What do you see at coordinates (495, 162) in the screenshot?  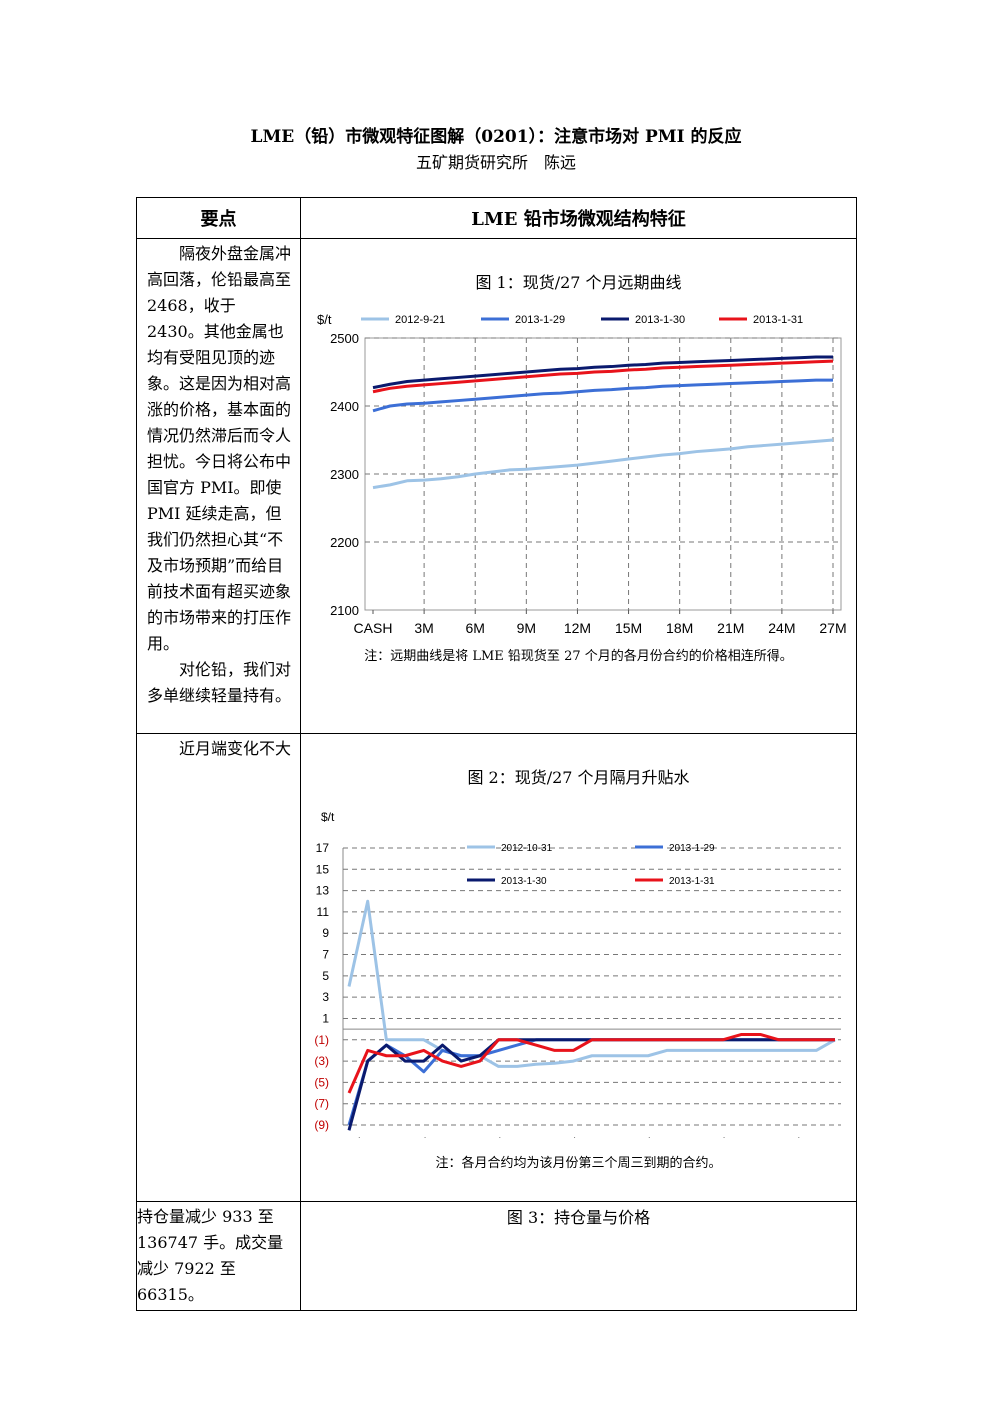 I see `document-subtitle: 五矿期货研究所 陈远` at bounding box center [495, 162].